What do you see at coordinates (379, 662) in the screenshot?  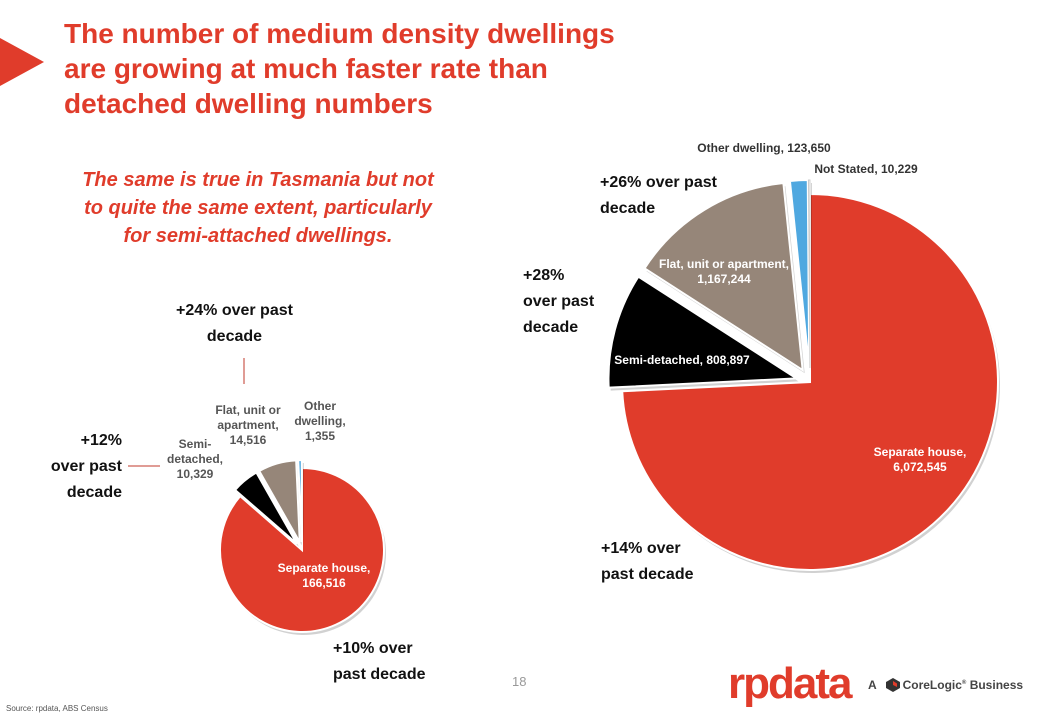 I see `tas-house-annotation: +10% over past decade` at bounding box center [379, 662].